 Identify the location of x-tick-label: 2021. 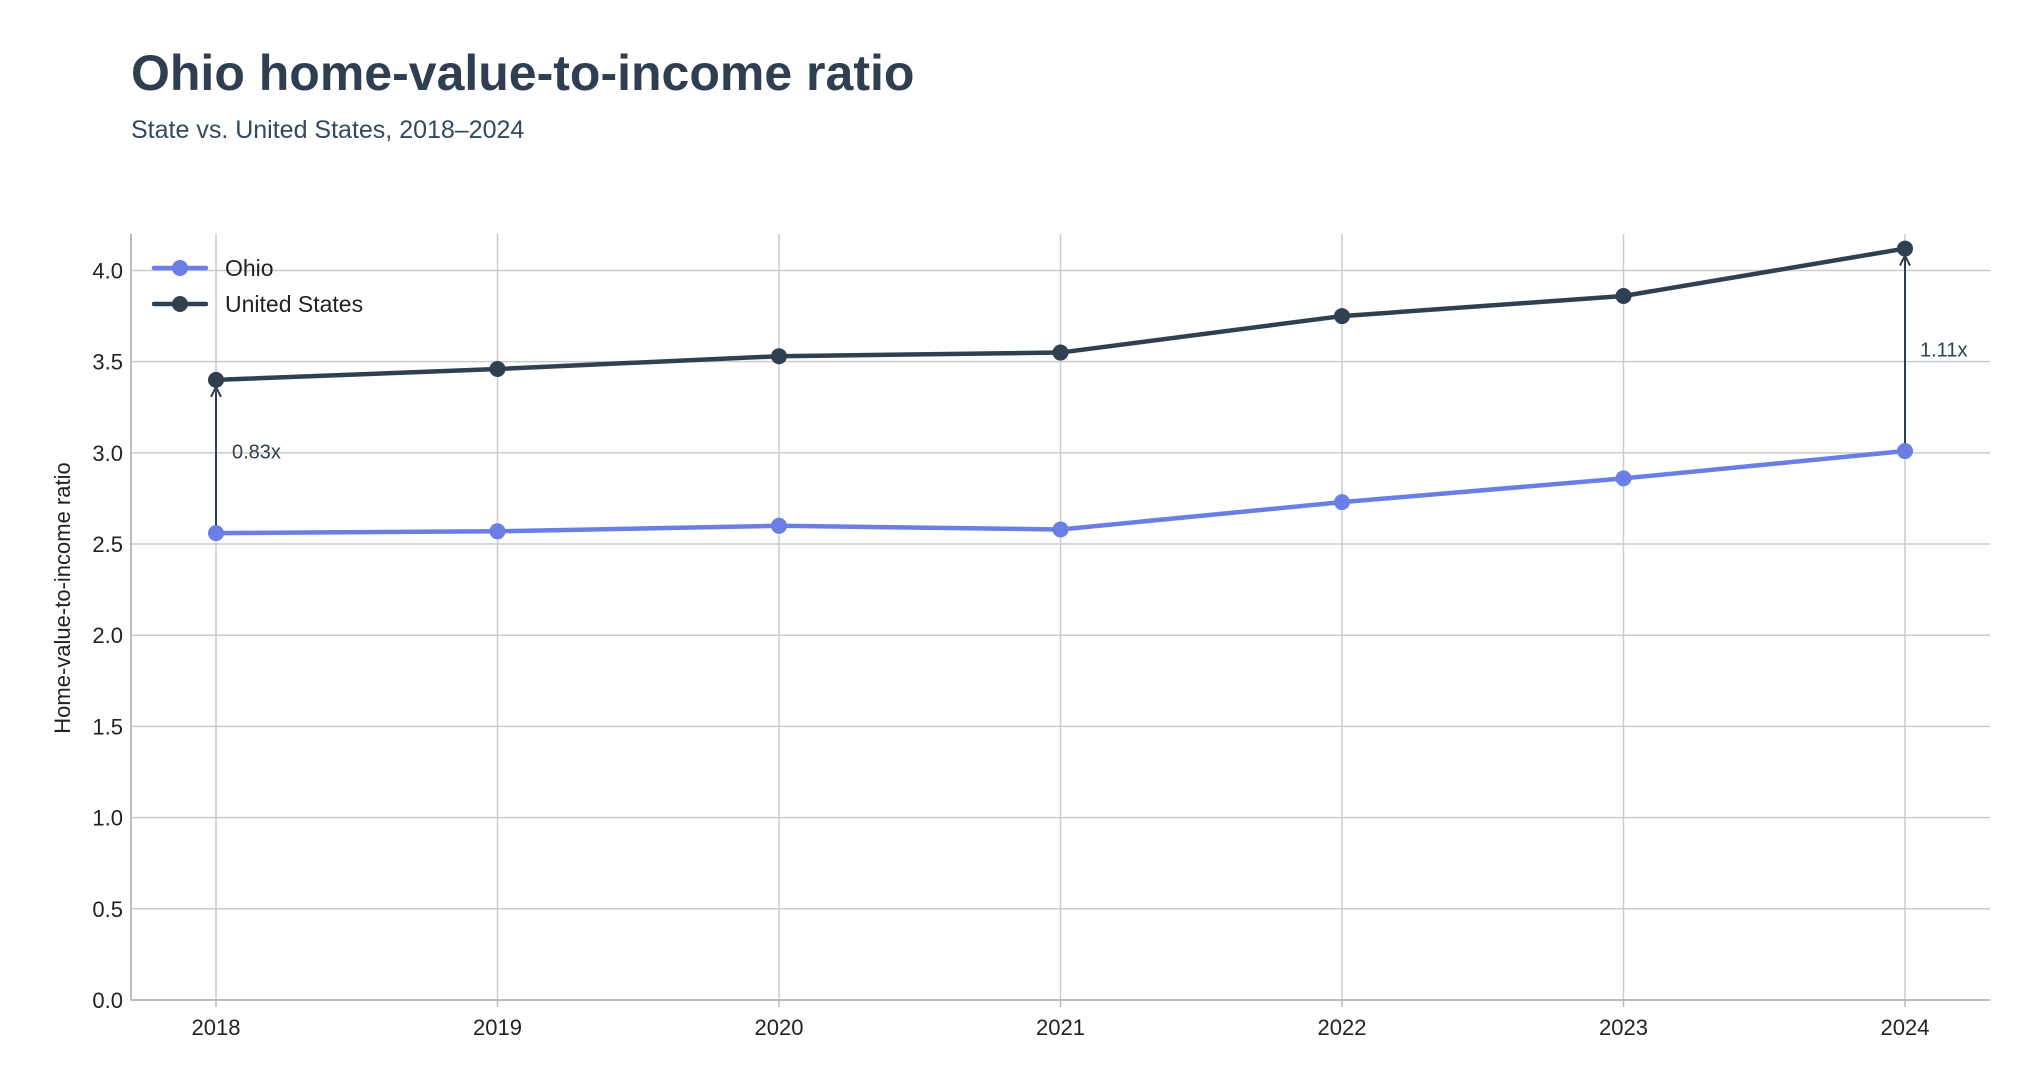
(1060, 1027).